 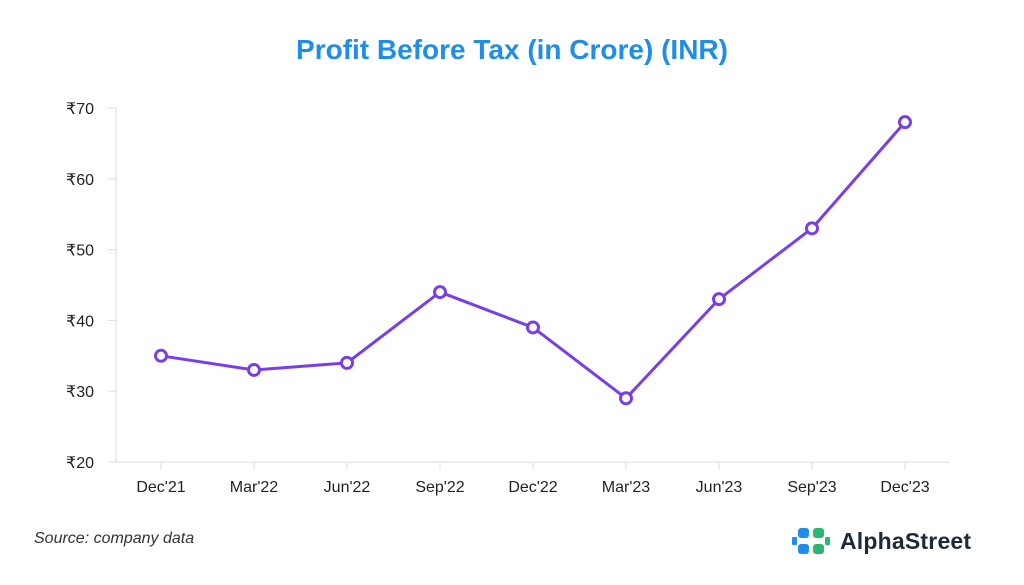 I want to click on y-tick-label: ₹60, so click(x=80, y=180).